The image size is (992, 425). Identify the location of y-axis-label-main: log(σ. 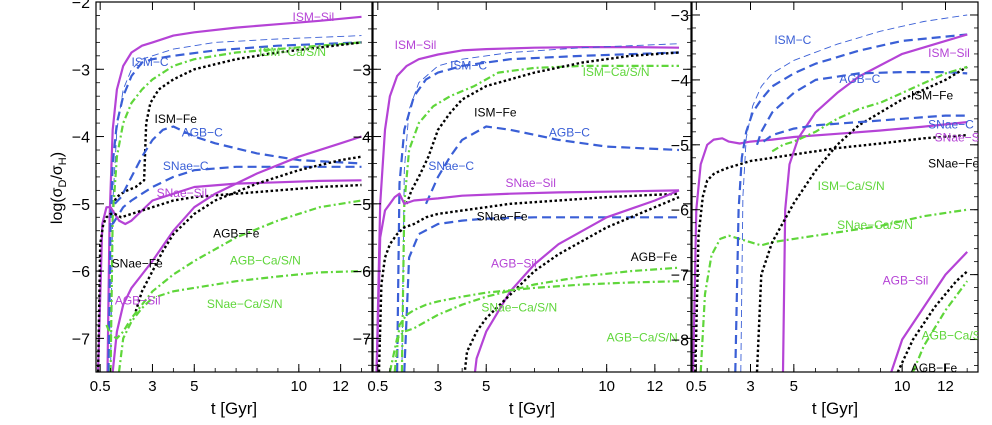
(57, 205).